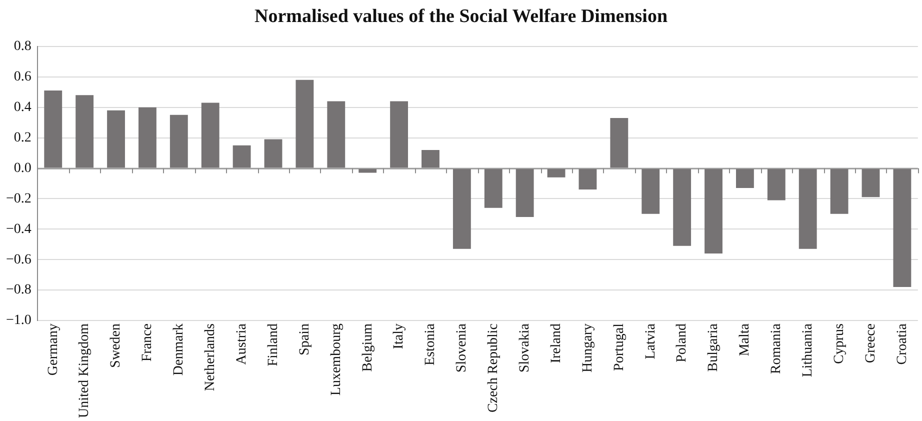 This screenshot has width=922, height=421. What do you see at coordinates (304, 340) in the screenshot?
I see `x-tick-label: Spain` at bounding box center [304, 340].